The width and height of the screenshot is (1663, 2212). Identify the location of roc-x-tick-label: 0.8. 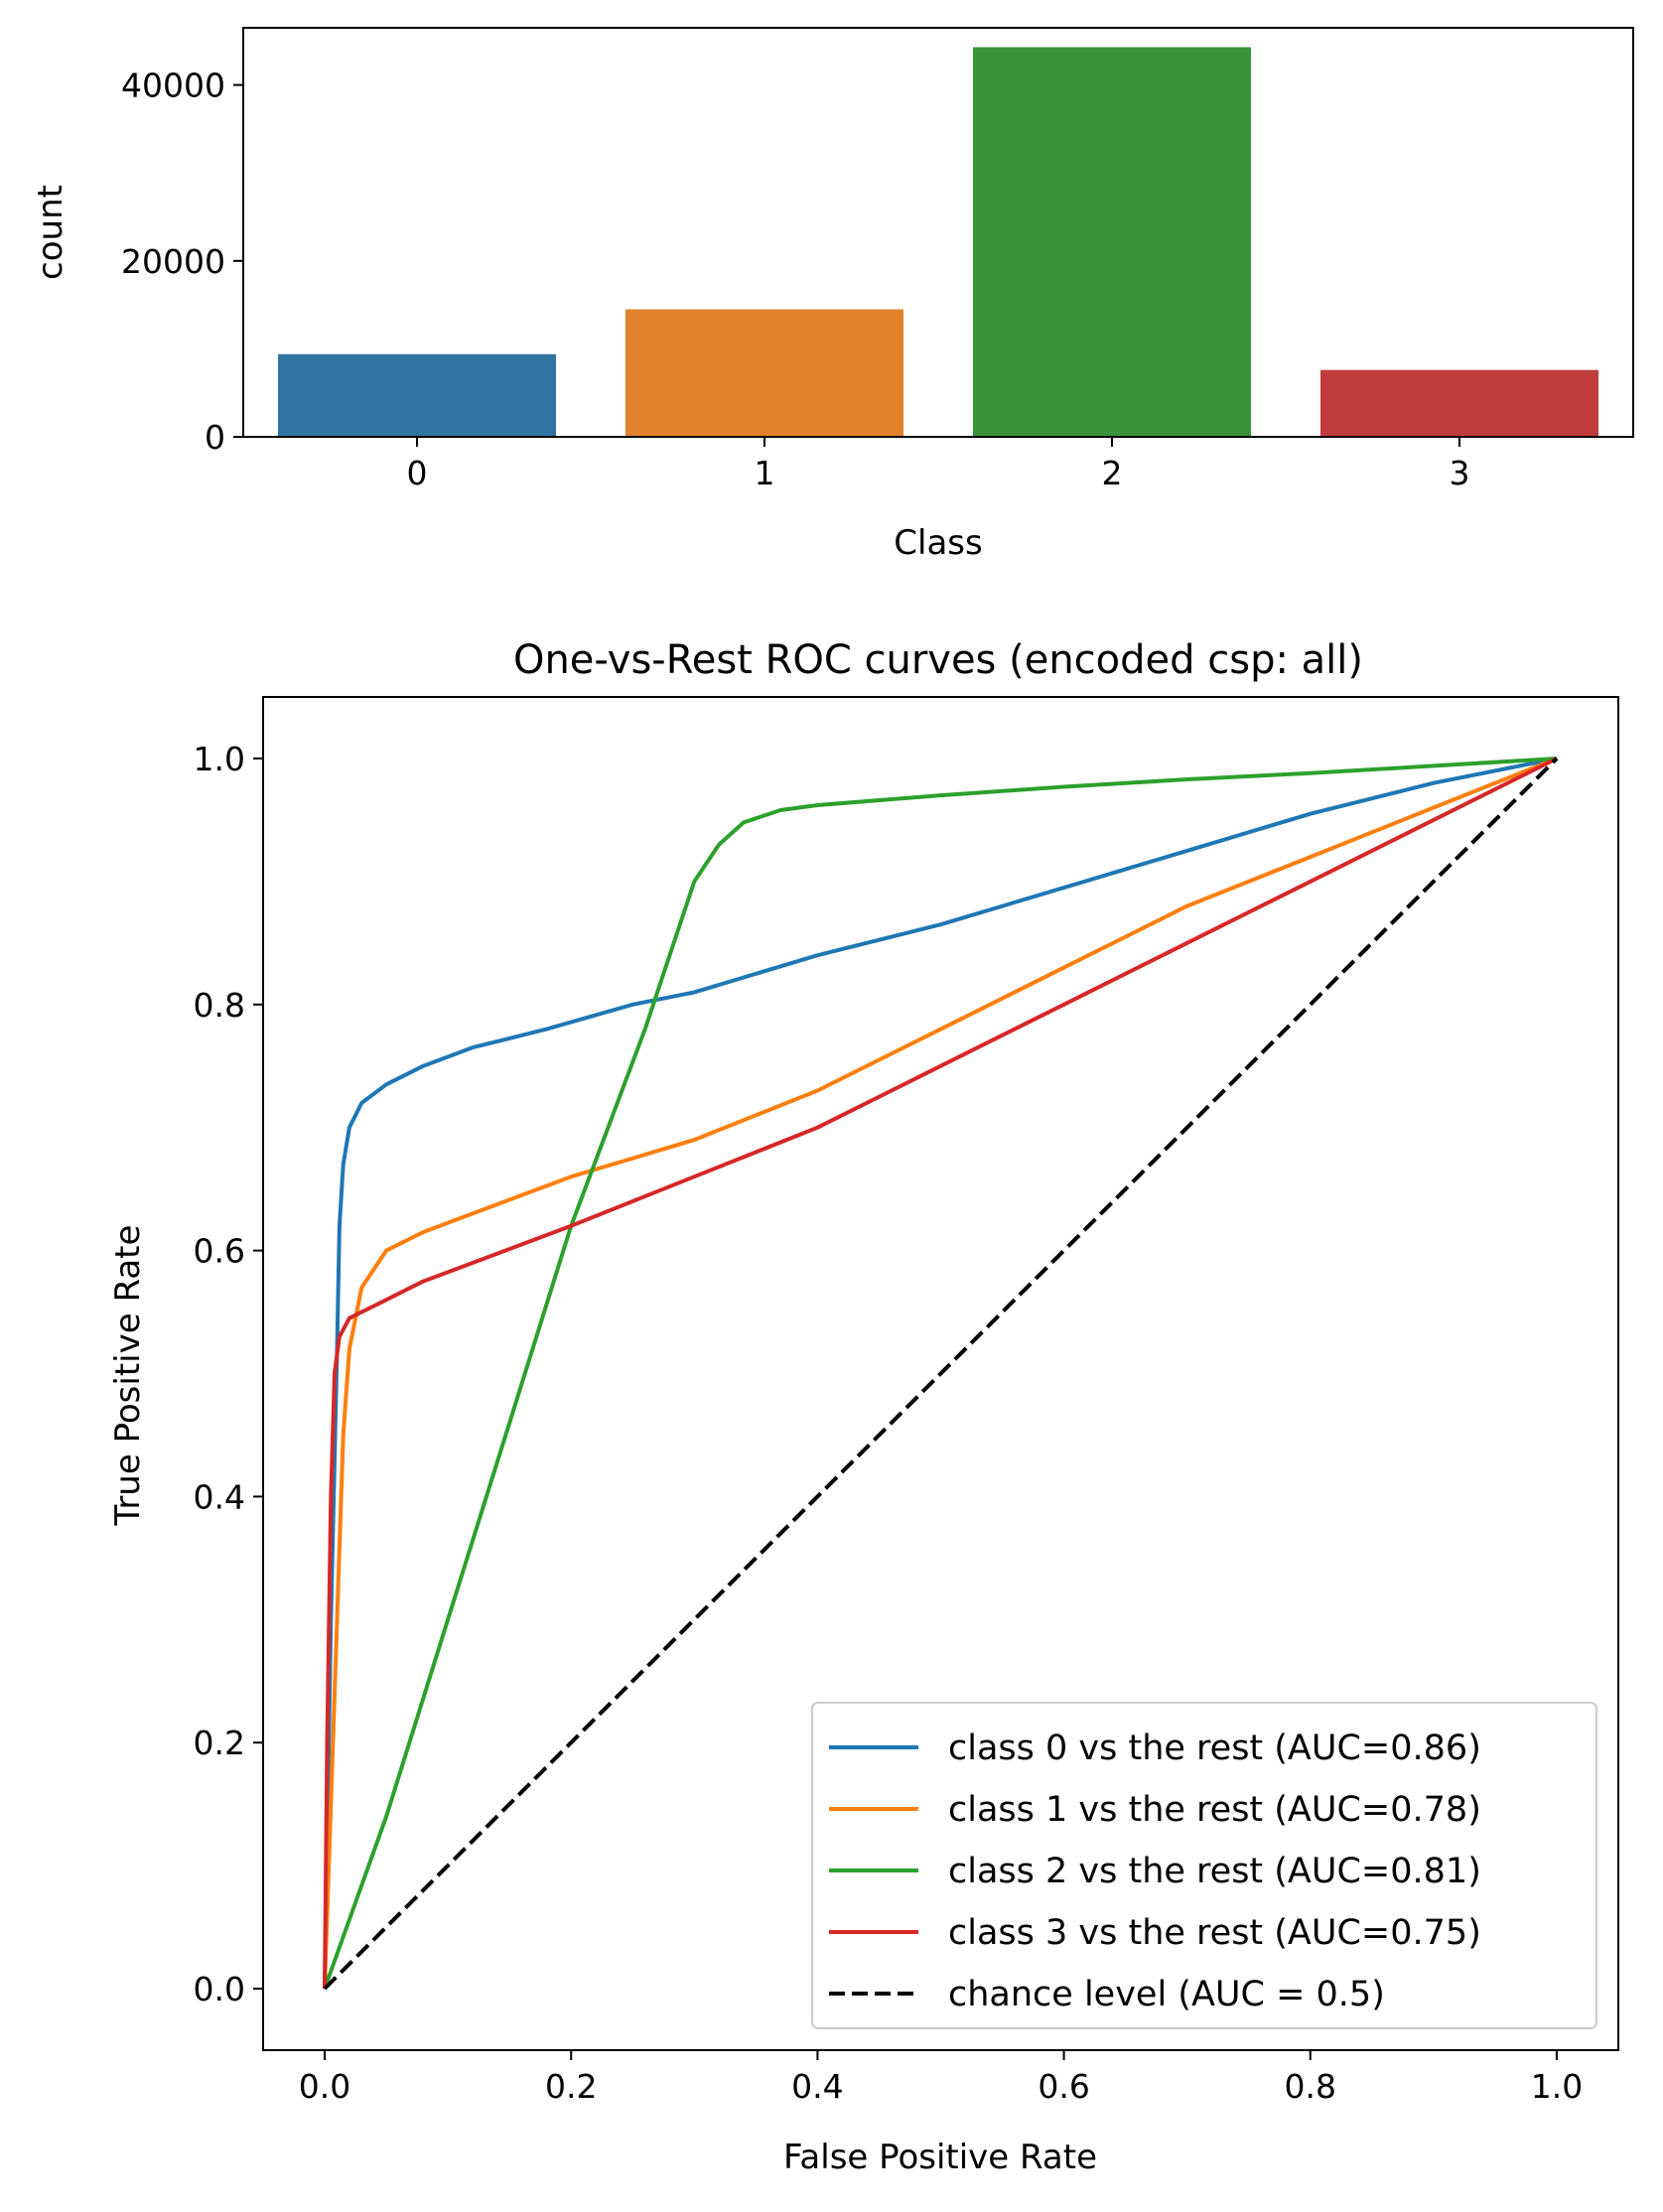
(1310, 2086).